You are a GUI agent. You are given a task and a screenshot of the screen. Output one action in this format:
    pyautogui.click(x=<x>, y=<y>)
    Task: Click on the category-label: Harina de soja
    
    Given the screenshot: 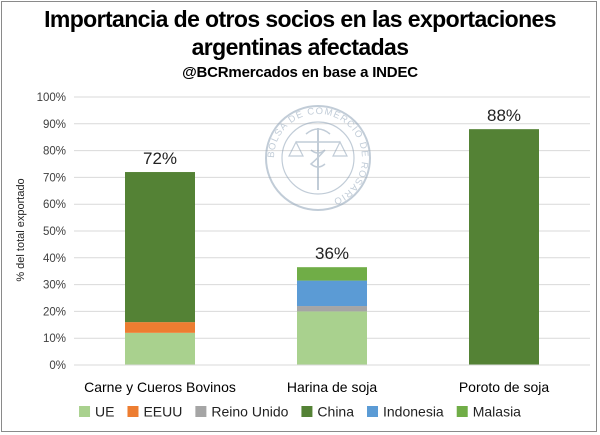 What is the action you would take?
    pyautogui.click(x=332, y=387)
    